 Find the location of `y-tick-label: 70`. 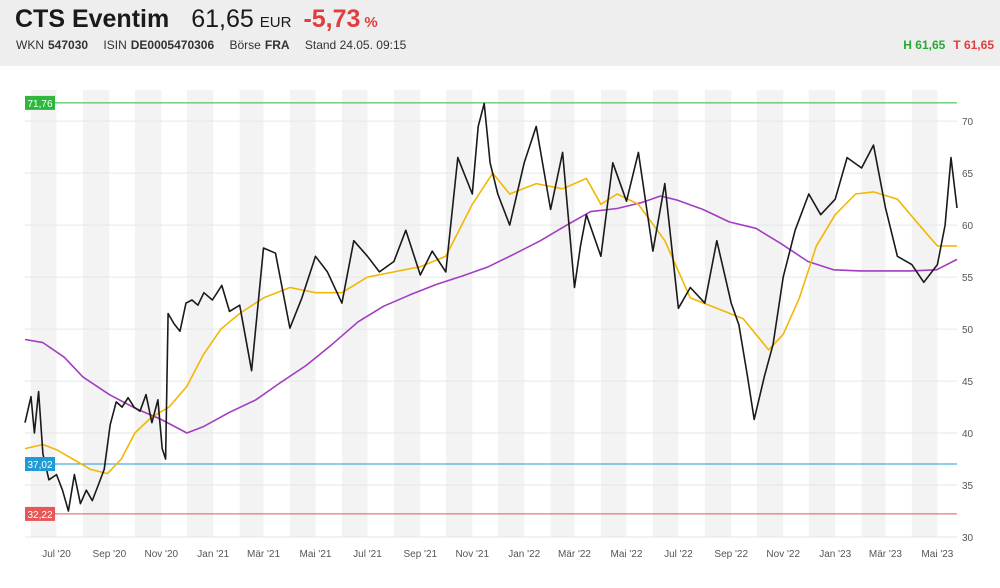

y-tick-label: 70 is located at coordinates (968, 122).